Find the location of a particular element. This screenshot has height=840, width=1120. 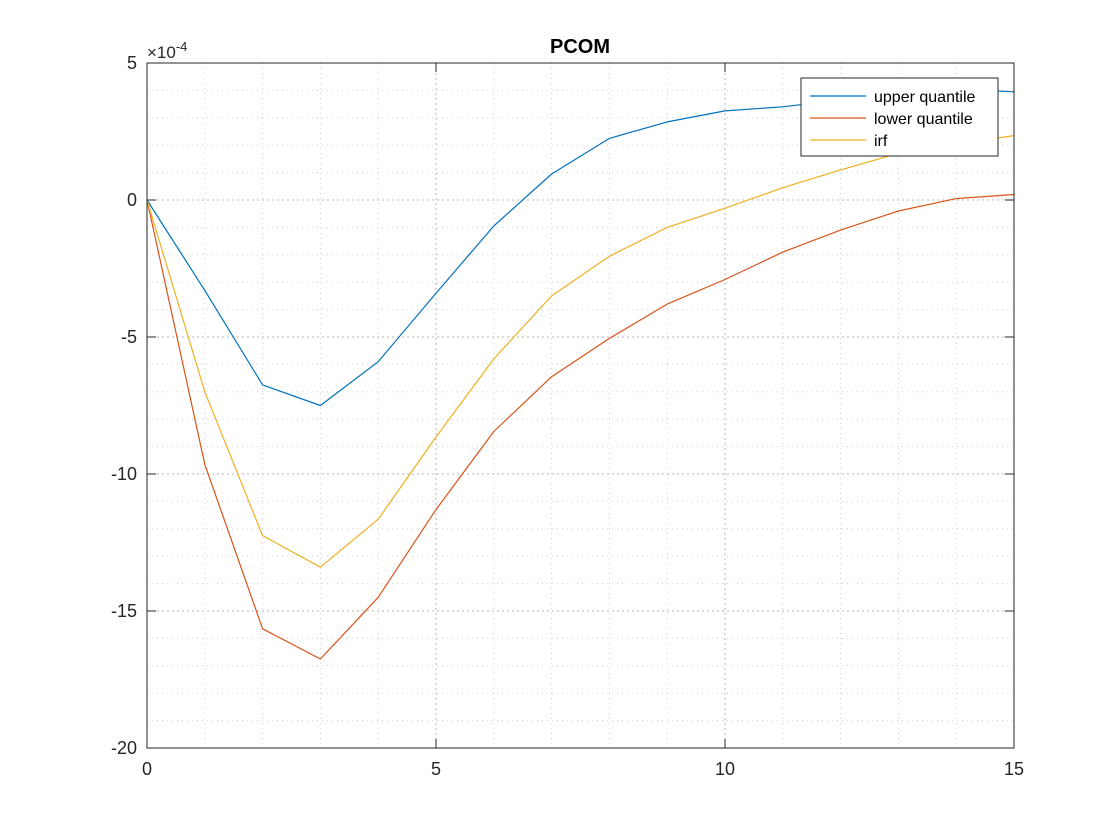

legend-label-lower-quantile: lower quantile is located at coordinates (923, 119).